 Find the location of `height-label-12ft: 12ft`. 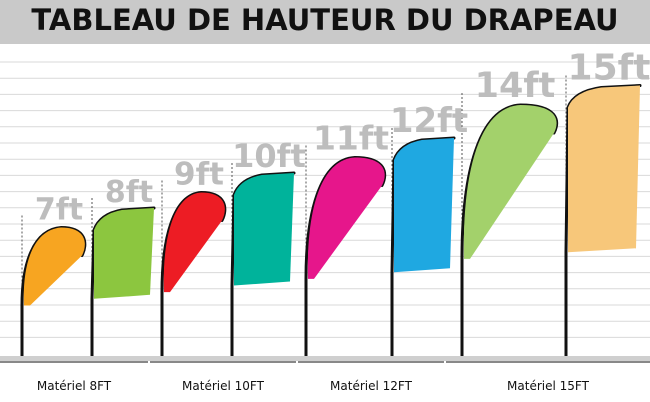

height-label-12ft: 12ft is located at coordinates (429, 121).